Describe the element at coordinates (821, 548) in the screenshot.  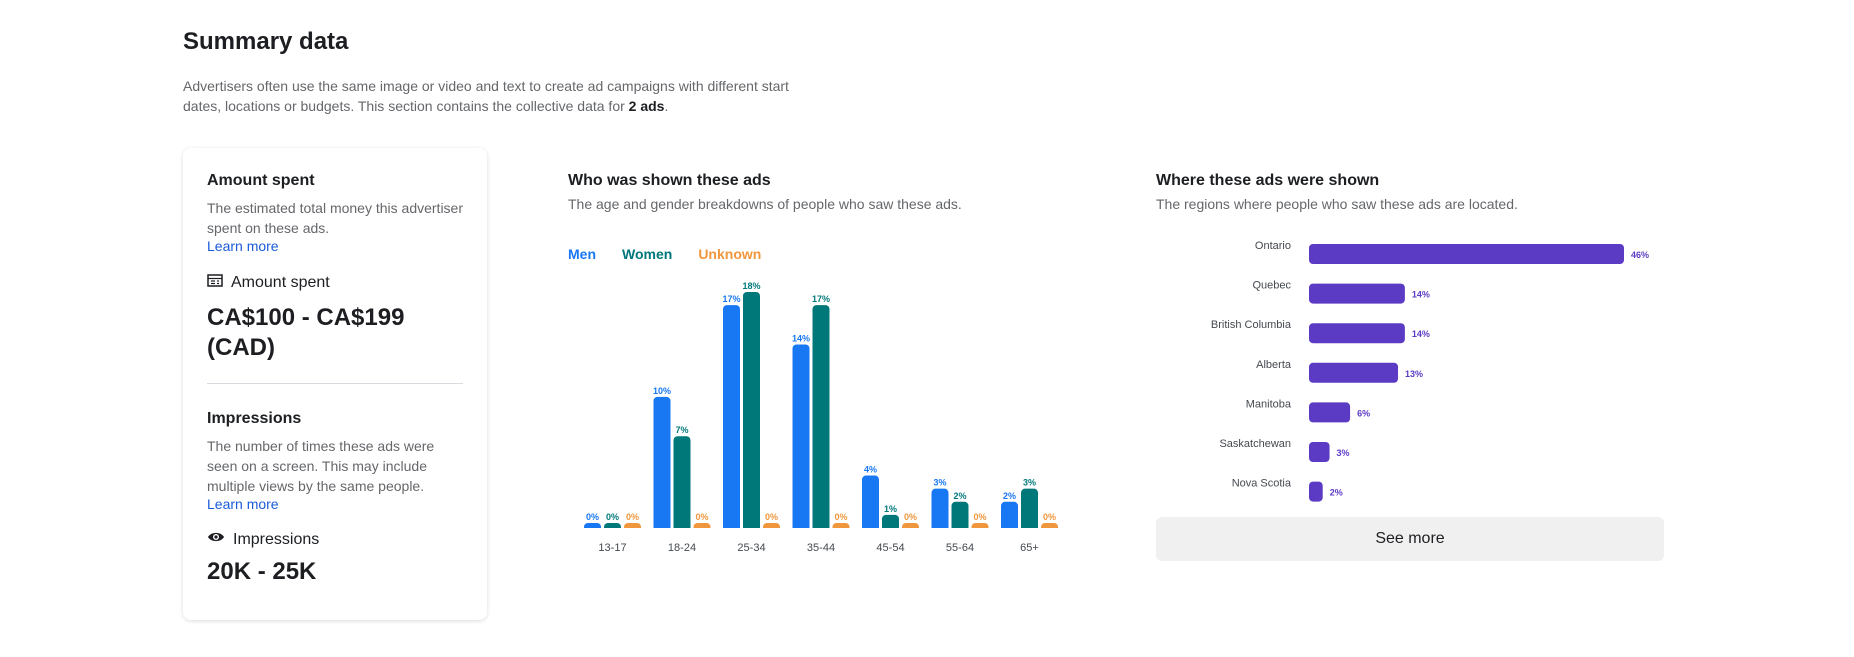
I see `age-tick-label: 35-44` at that location.